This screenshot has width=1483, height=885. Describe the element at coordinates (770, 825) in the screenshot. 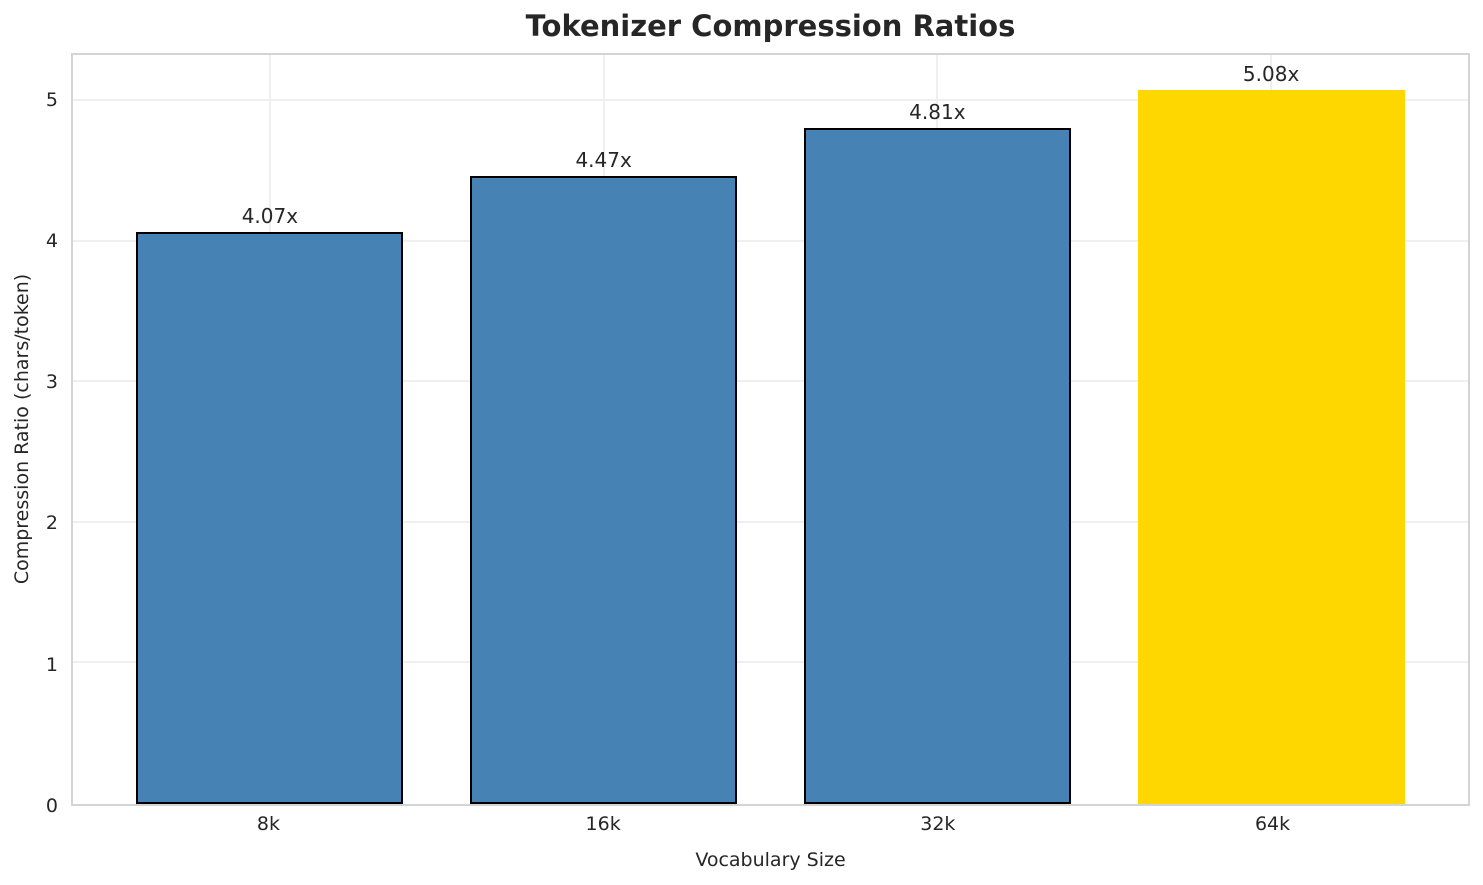

I see `x-axis: 8k 16k 32k 64k` at that location.